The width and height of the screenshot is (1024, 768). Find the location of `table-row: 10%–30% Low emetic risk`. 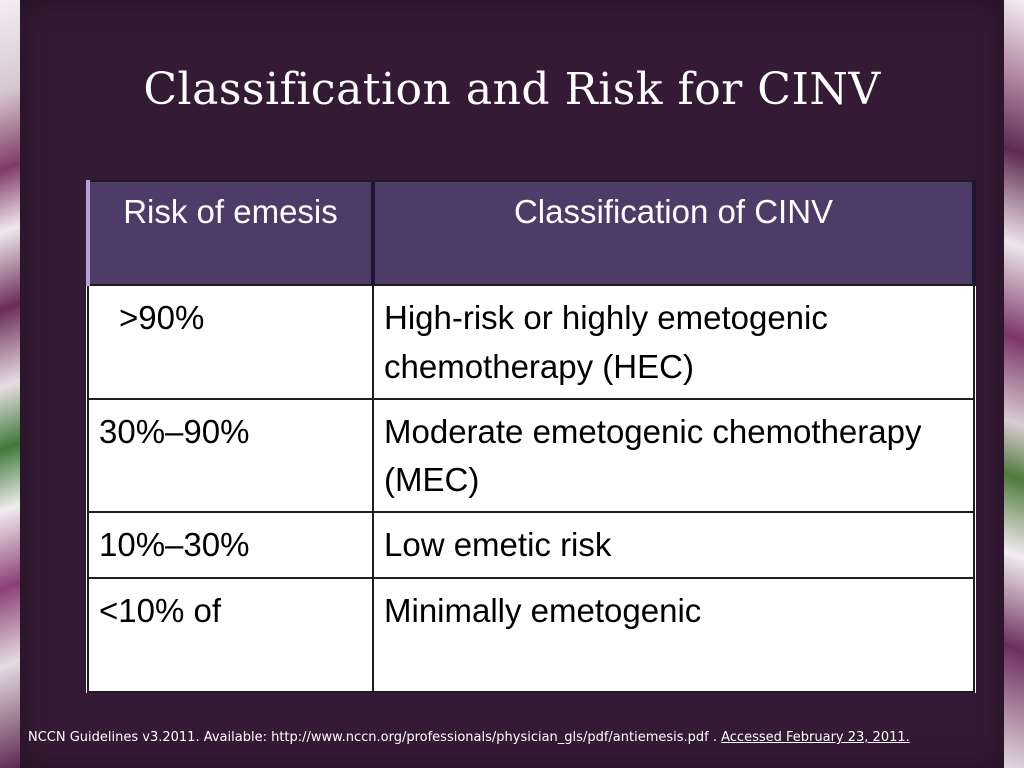

table-row: 10%–30% Low emetic risk is located at coordinates (531, 545).